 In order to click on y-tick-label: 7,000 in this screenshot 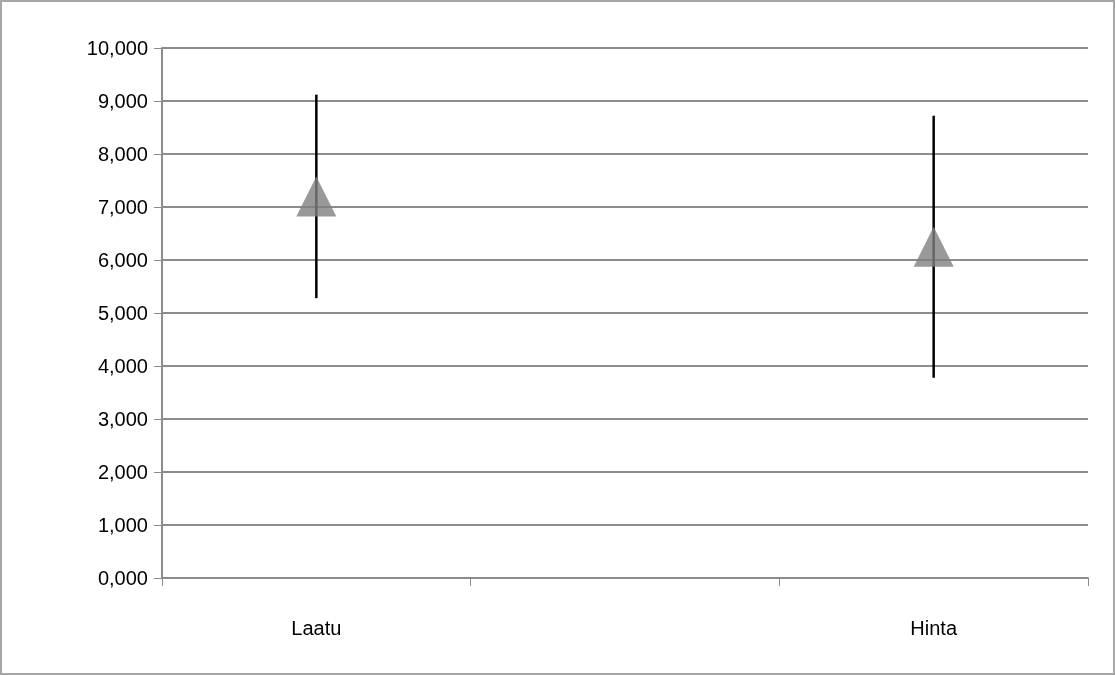, I will do `click(122, 207)`.